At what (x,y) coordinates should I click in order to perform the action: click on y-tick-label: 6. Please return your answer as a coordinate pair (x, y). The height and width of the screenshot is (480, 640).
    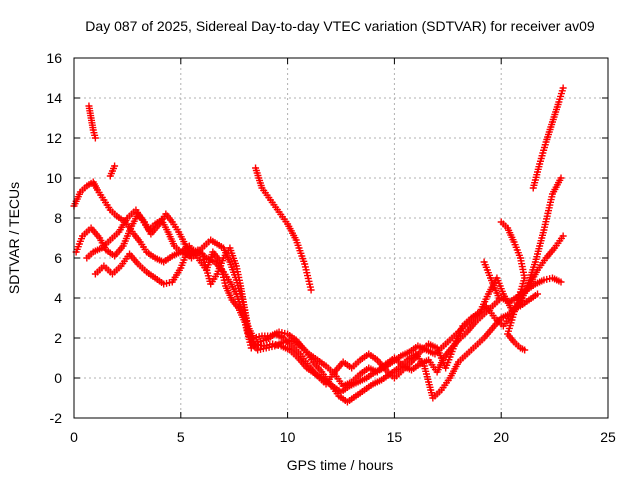
    Looking at the image, I should click on (58, 258).